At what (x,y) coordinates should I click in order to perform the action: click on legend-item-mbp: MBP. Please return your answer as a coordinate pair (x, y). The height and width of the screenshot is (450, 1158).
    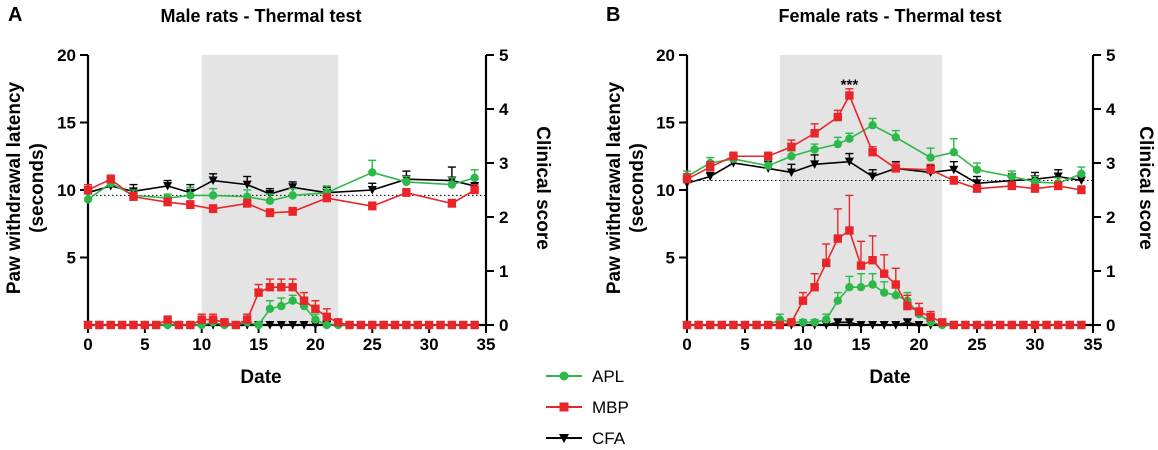
    Looking at the image, I should click on (587, 407).